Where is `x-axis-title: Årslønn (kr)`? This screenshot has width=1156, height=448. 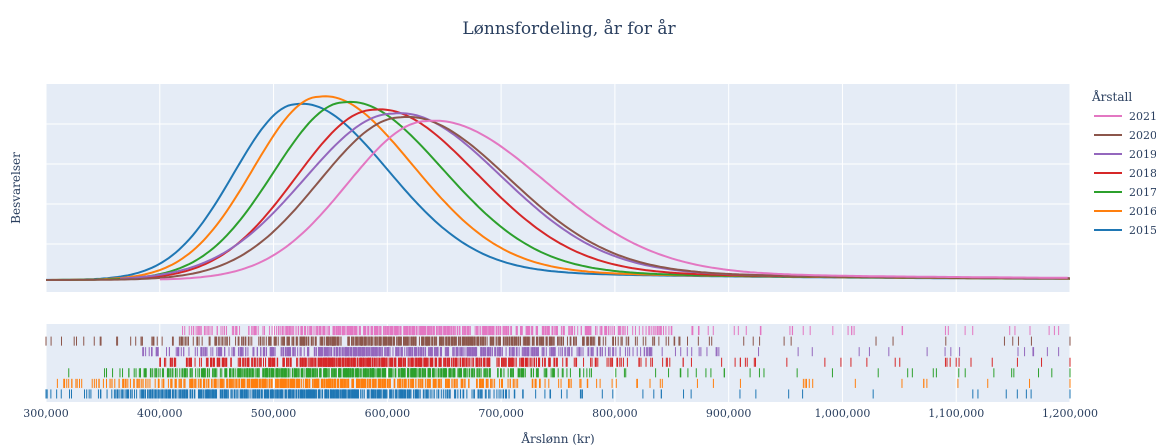 x-axis-title: Årslønn (kr) is located at coordinates (557, 438).